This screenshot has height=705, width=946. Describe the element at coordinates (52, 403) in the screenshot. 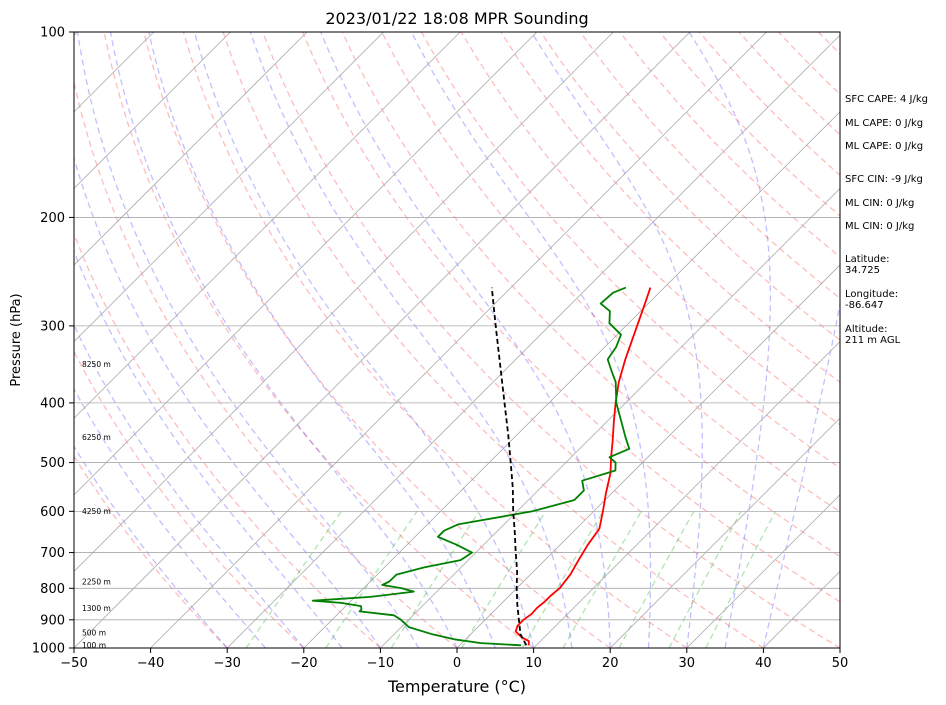

I see `y-tick-label: 400` at that location.